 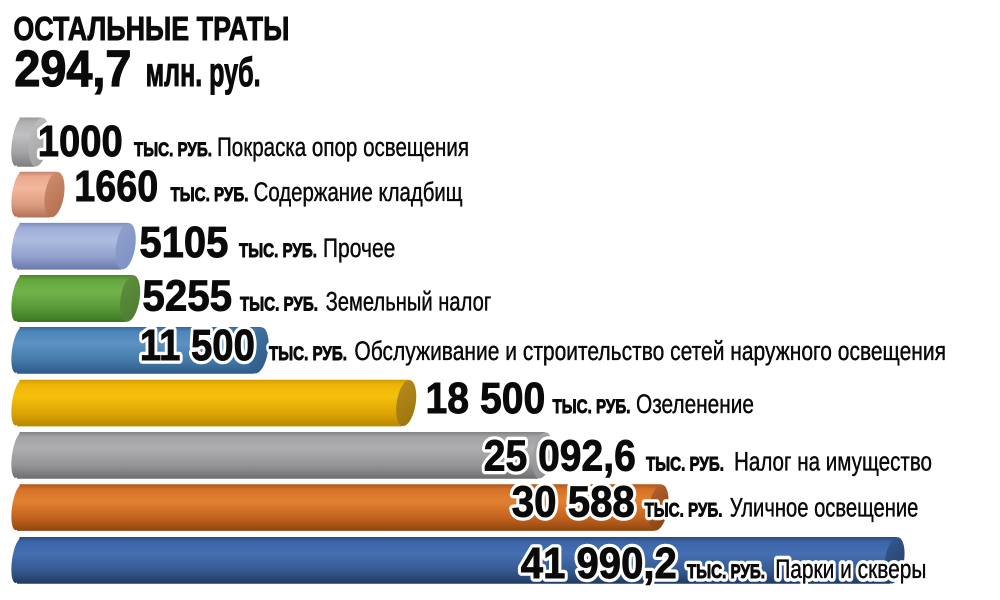 I want to click on svg-text: ОСТАЛЬНЫЕ ТРАТЫ, so click(x=151, y=28).